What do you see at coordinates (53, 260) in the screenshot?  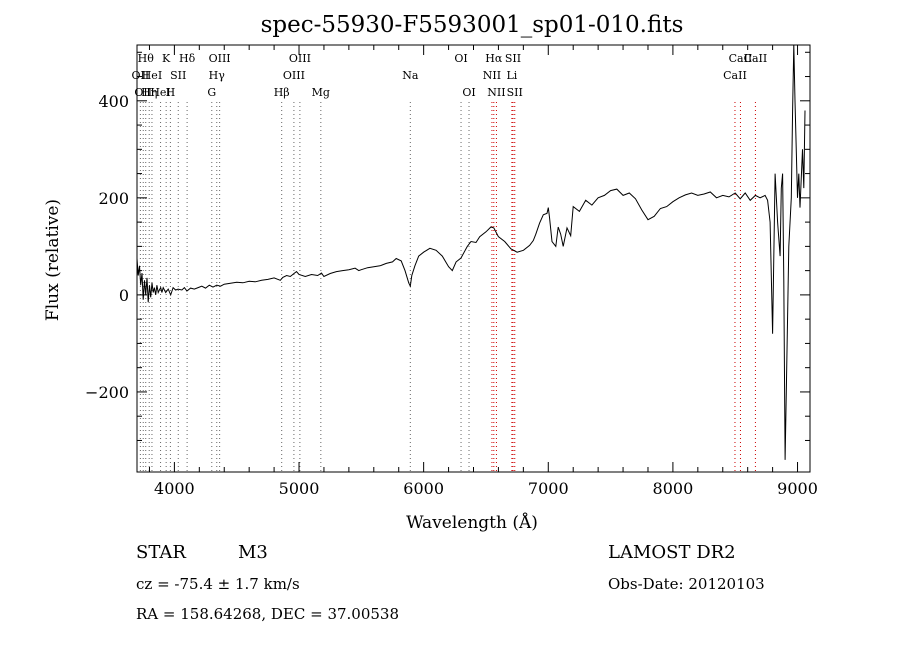 I see `y-axis-title: Flux (relative)` at bounding box center [53, 260].